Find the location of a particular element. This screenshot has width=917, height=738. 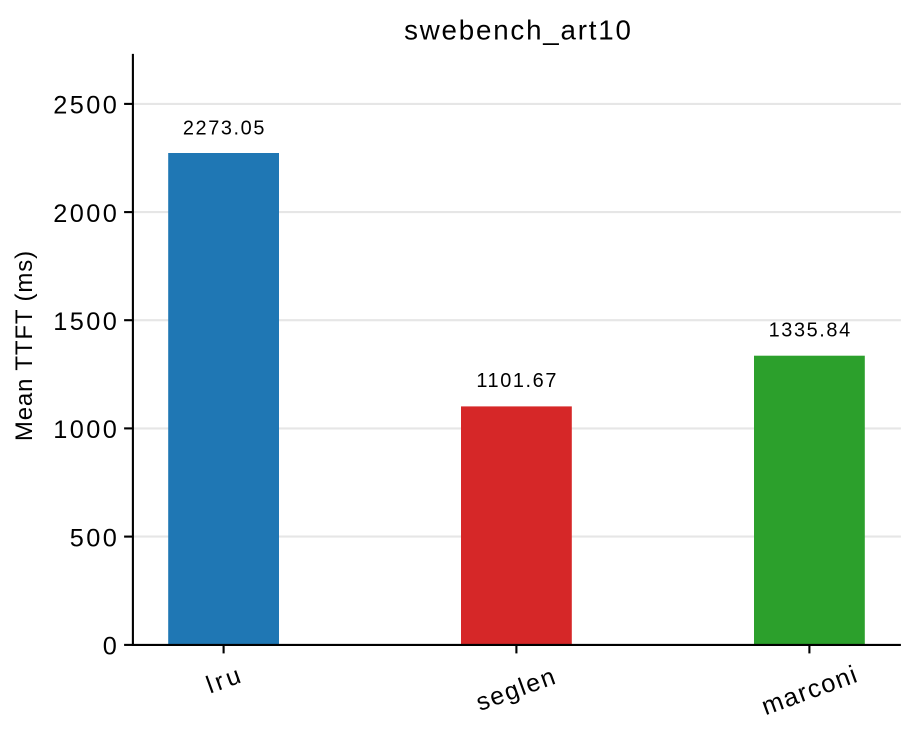

svg-text: 0 is located at coordinates (111, 647).